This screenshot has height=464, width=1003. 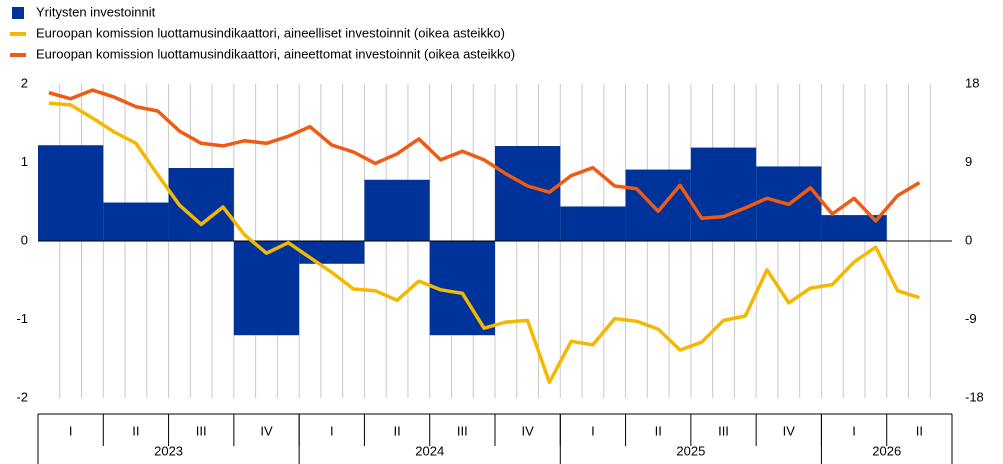 What do you see at coordinates (968, 161) in the screenshot?
I see `y2-tick-label: 9` at bounding box center [968, 161].